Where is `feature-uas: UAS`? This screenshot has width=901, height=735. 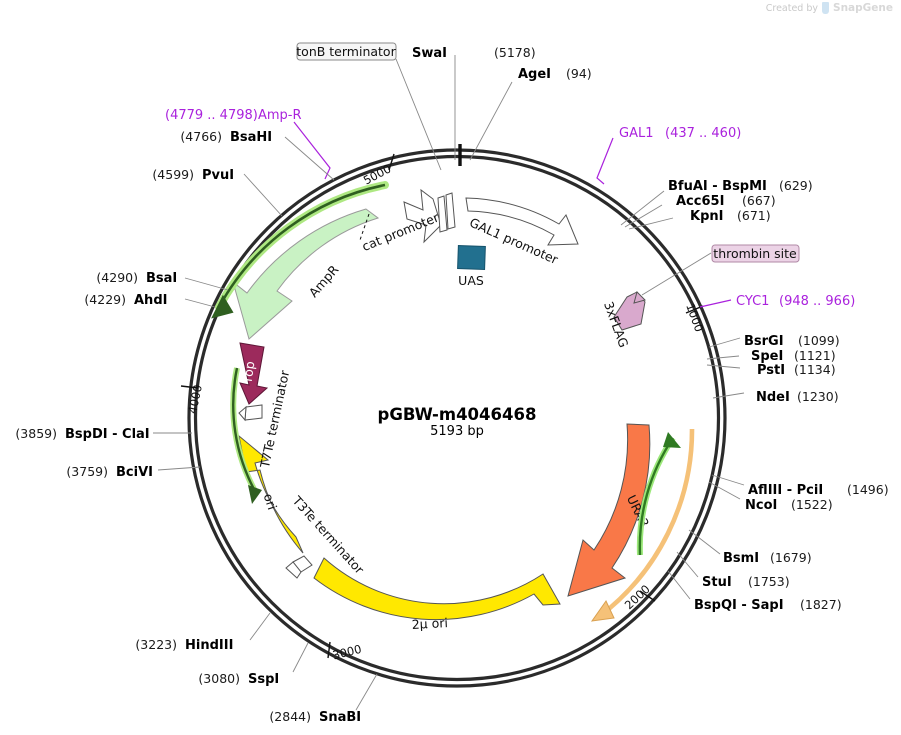 feature-uas: UAS is located at coordinates (471, 266).